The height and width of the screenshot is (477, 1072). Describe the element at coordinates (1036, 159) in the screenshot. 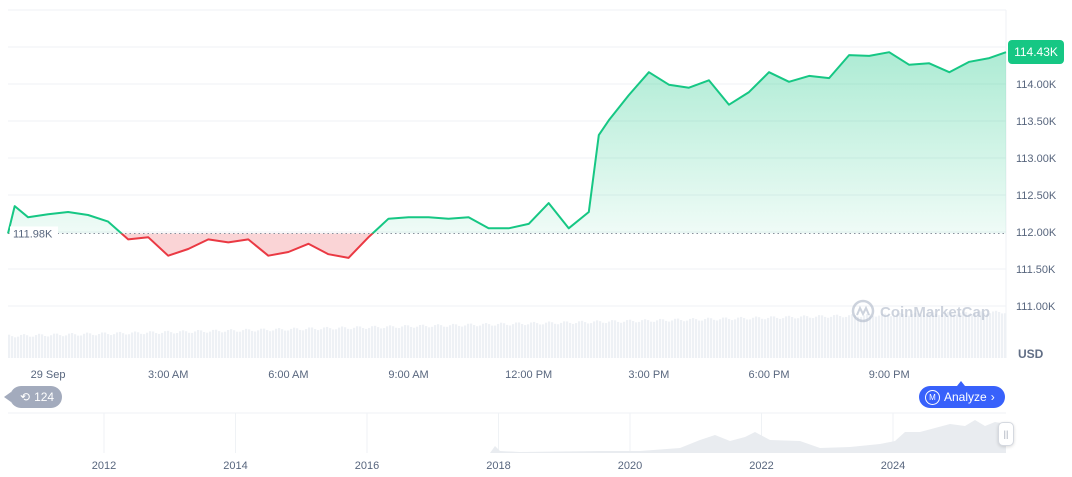

I see `y-tick-label: 113.00K` at that location.